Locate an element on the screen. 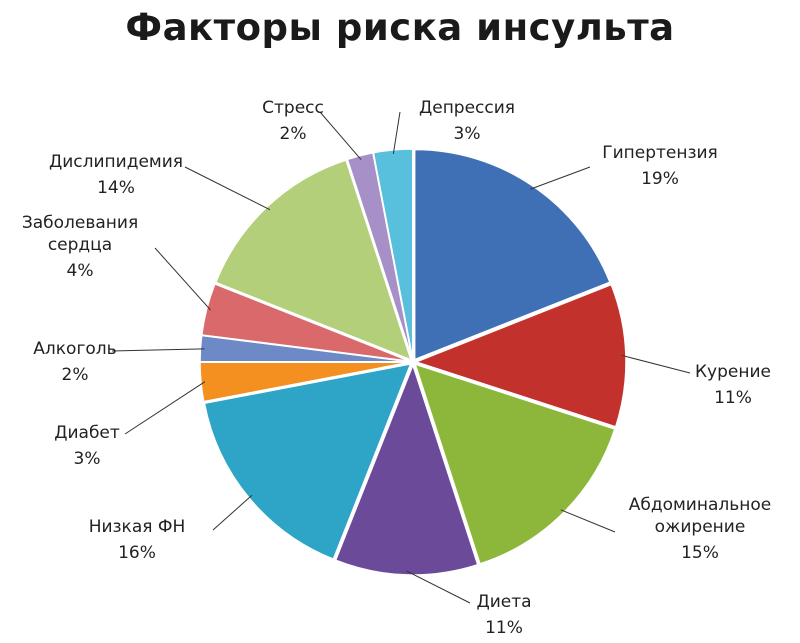 This screenshot has width=800, height=643. slice-label-7: Алкоголь is located at coordinates (74, 349).